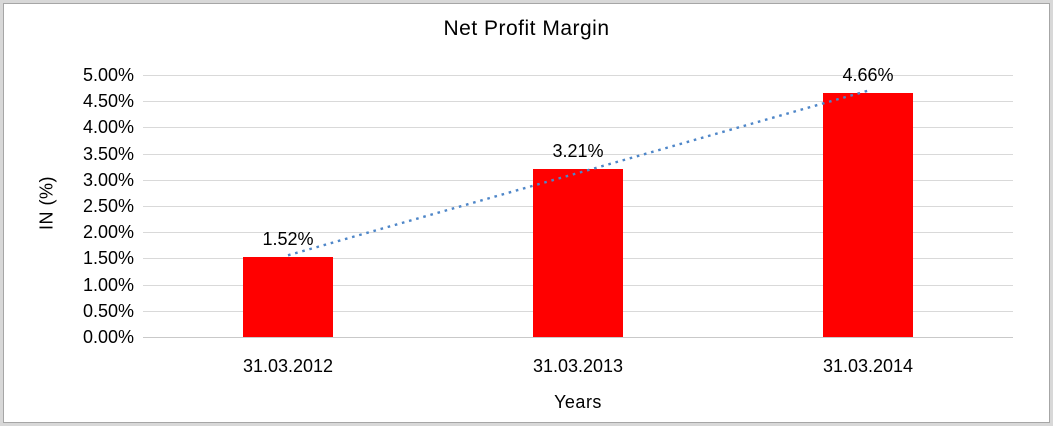 The image size is (1053, 426). Describe the element at coordinates (108, 101) in the screenshot. I see `y-tick-label: 4.50%` at that location.